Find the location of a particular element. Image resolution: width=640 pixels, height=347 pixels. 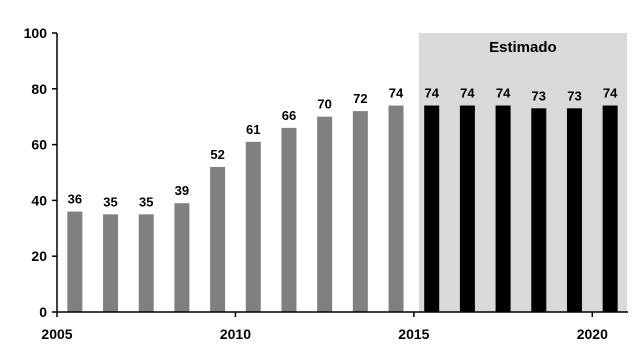

estimate-region-label: Estimado is located at coordinates (523, 47).